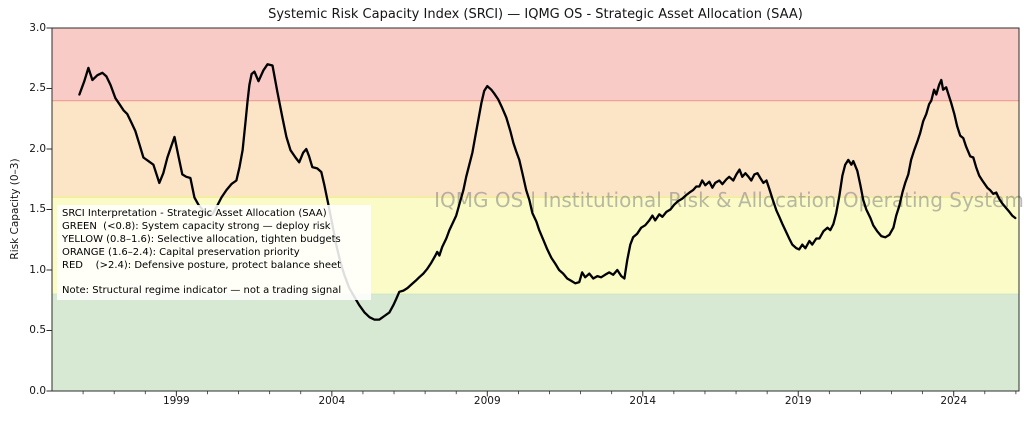 This screenshot has width=1024, height=422. Describe the element at coordinates (332, 401) in the screenshot. I see `x-tick-label-2004: 2004` at that location.